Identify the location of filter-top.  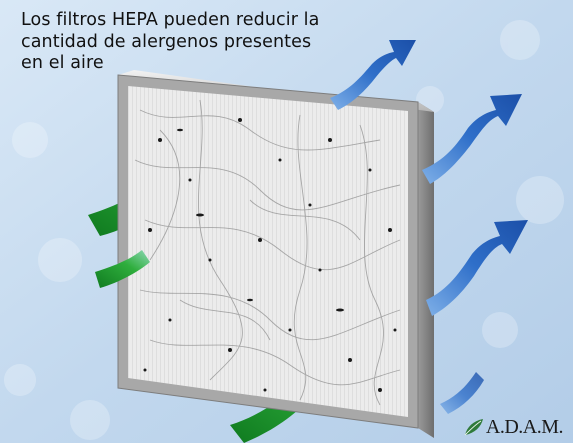
(276, 91).